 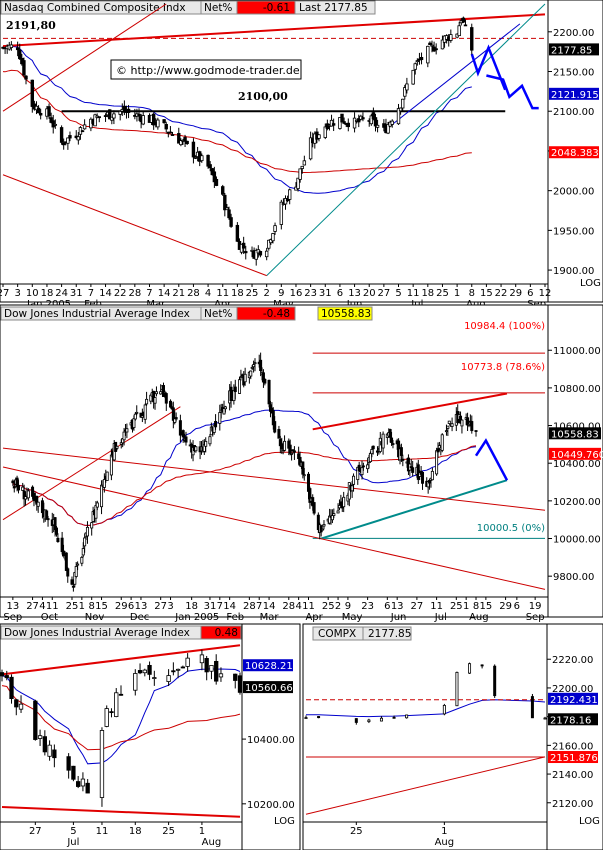 What do you see at coordinates (135, 831) in the screenshot?
I see `x-day-label: 18` at bounding box center [135, 831].